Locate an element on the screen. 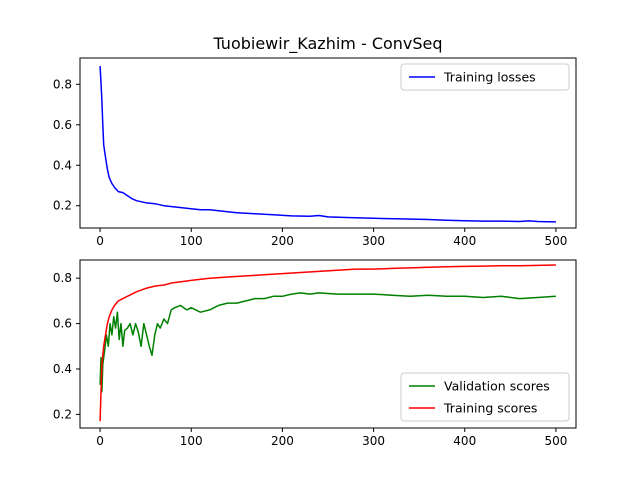 This screenshot has height=480, width=640. training-loss-y-tick-label: 0.8 is located at coordinates (62, 84).